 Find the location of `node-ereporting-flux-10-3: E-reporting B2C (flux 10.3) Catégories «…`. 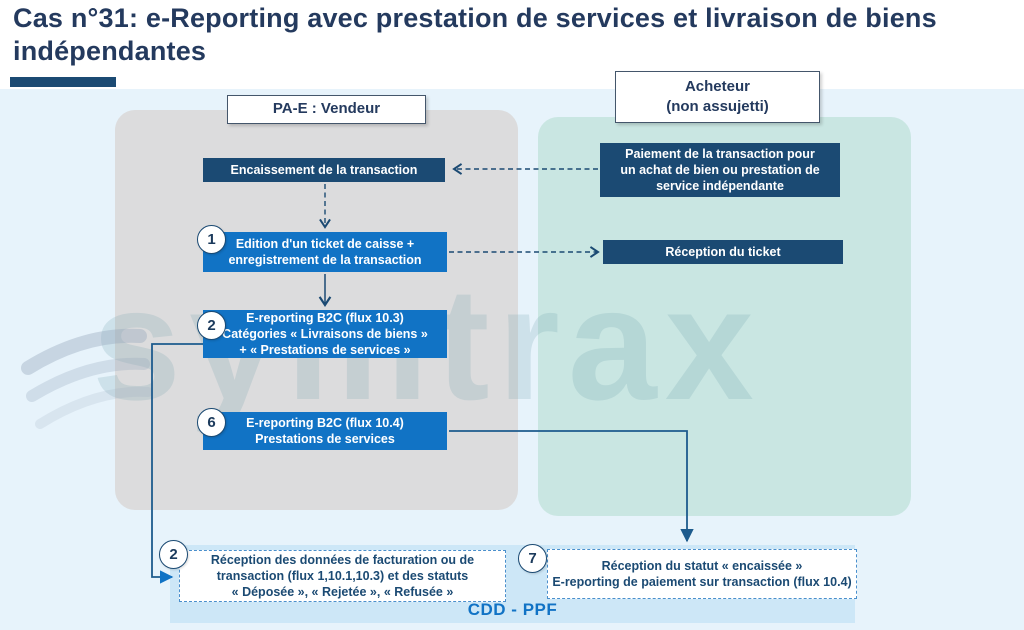

node-ereporting-flux-10-3: E-reporting B2C (flux 10.3) Catégories «… is located at coordinates (325, 334).